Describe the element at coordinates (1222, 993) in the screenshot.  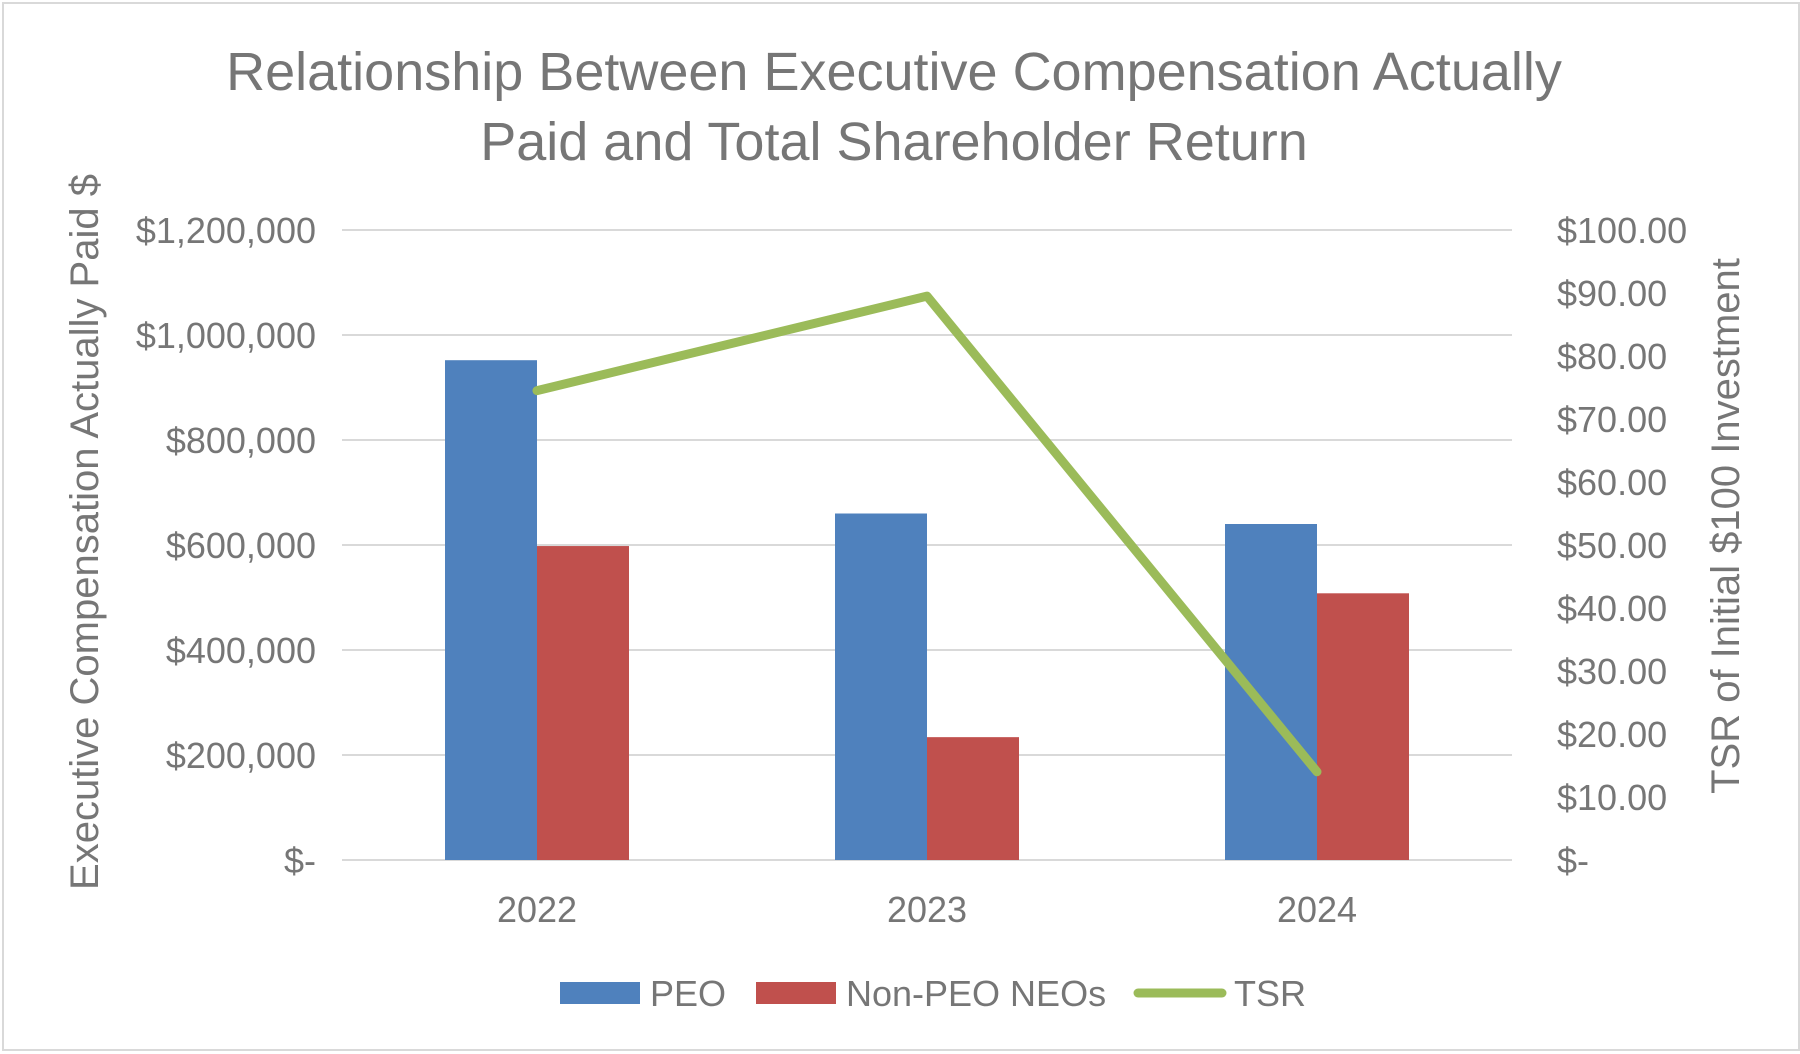
I see `legend-item-tsr: TSR` at that location.